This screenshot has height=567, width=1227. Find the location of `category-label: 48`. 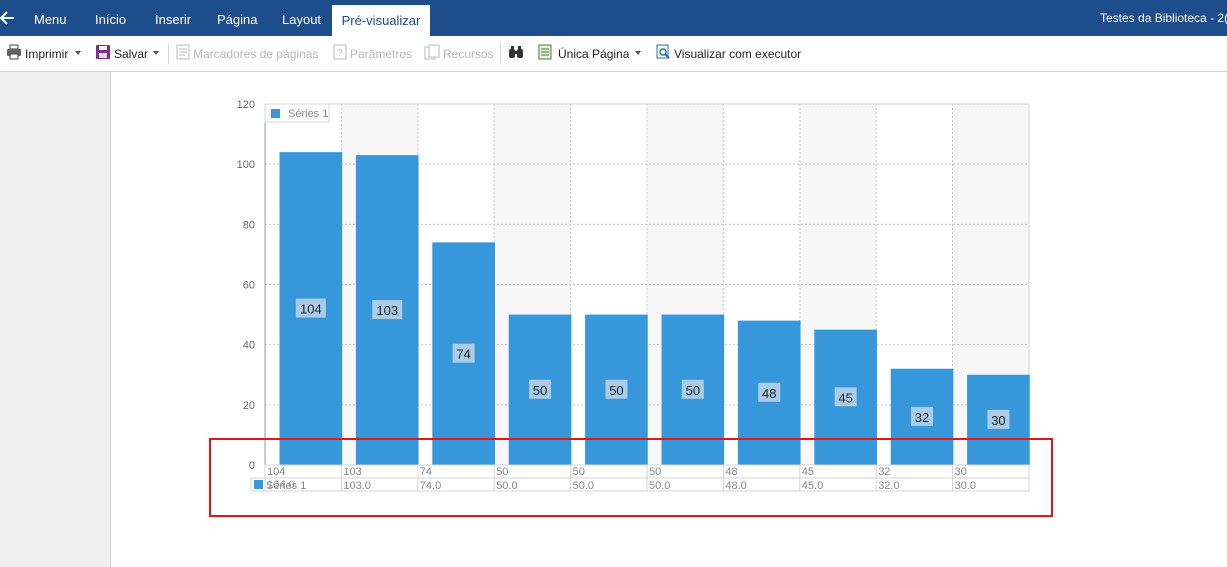

category-label: 48 is located at coordinates (731, 472).